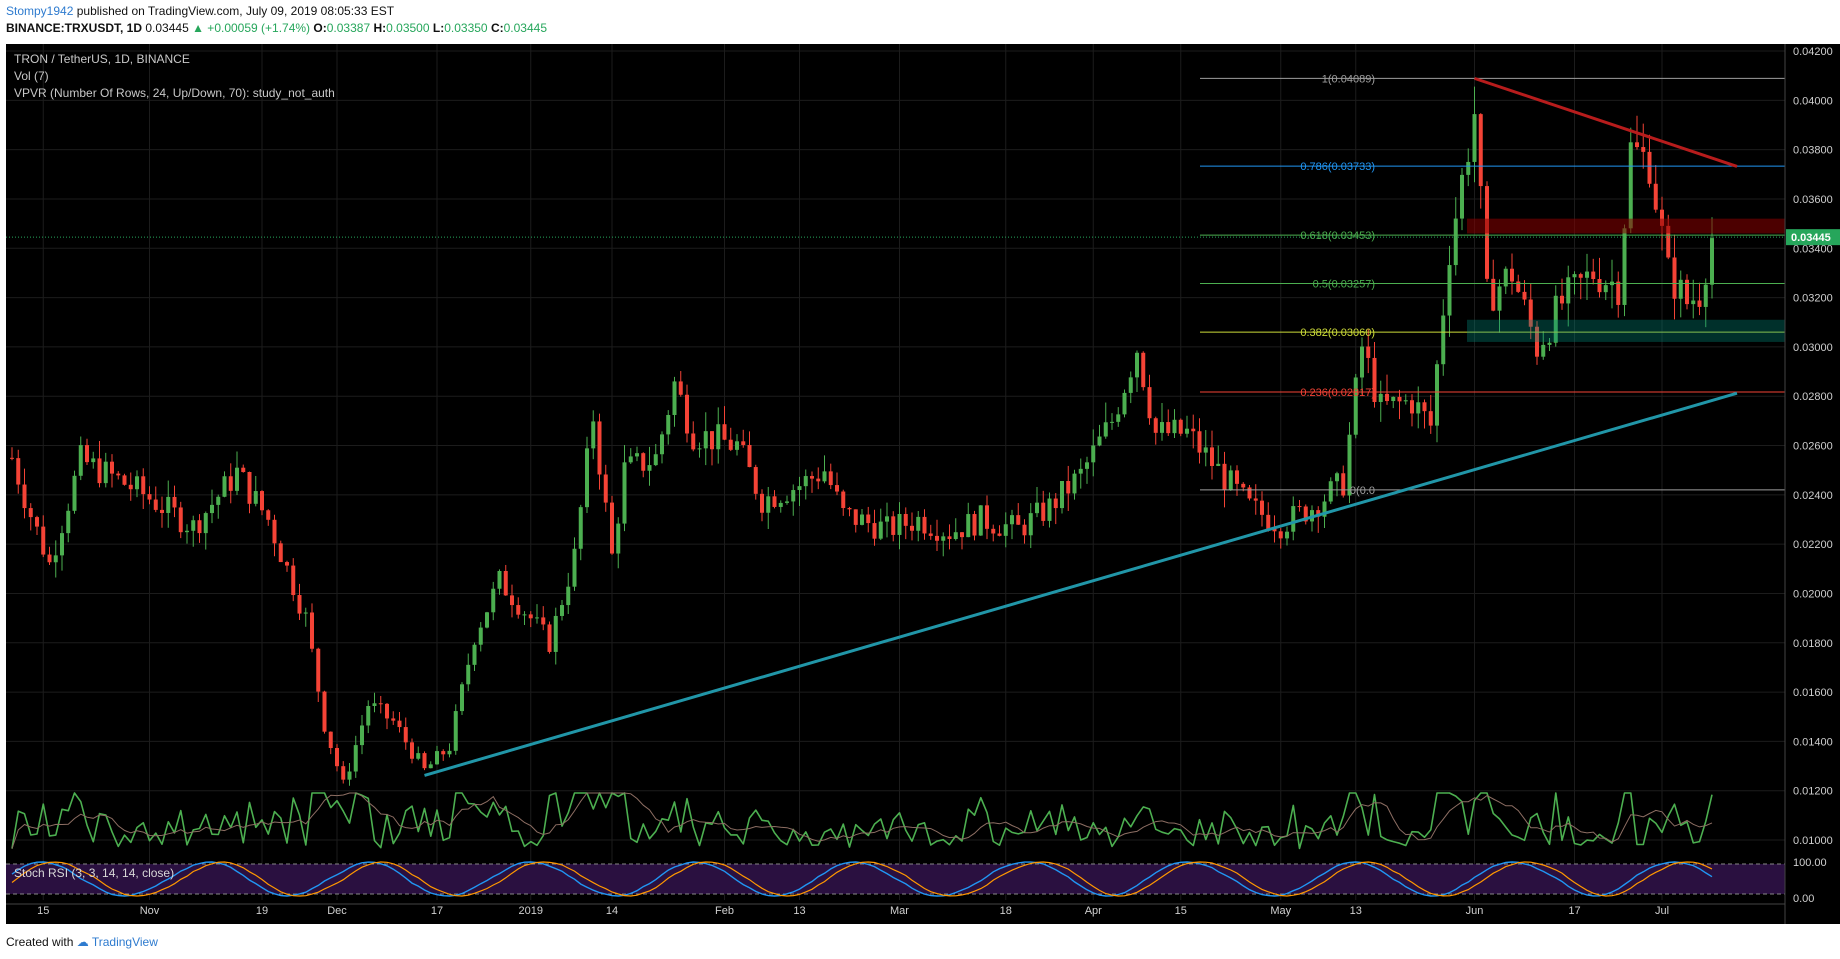 This screenshot has height=959, width=1840. I want to click on y-tick-label: 0.02200, so click(1813, 545).